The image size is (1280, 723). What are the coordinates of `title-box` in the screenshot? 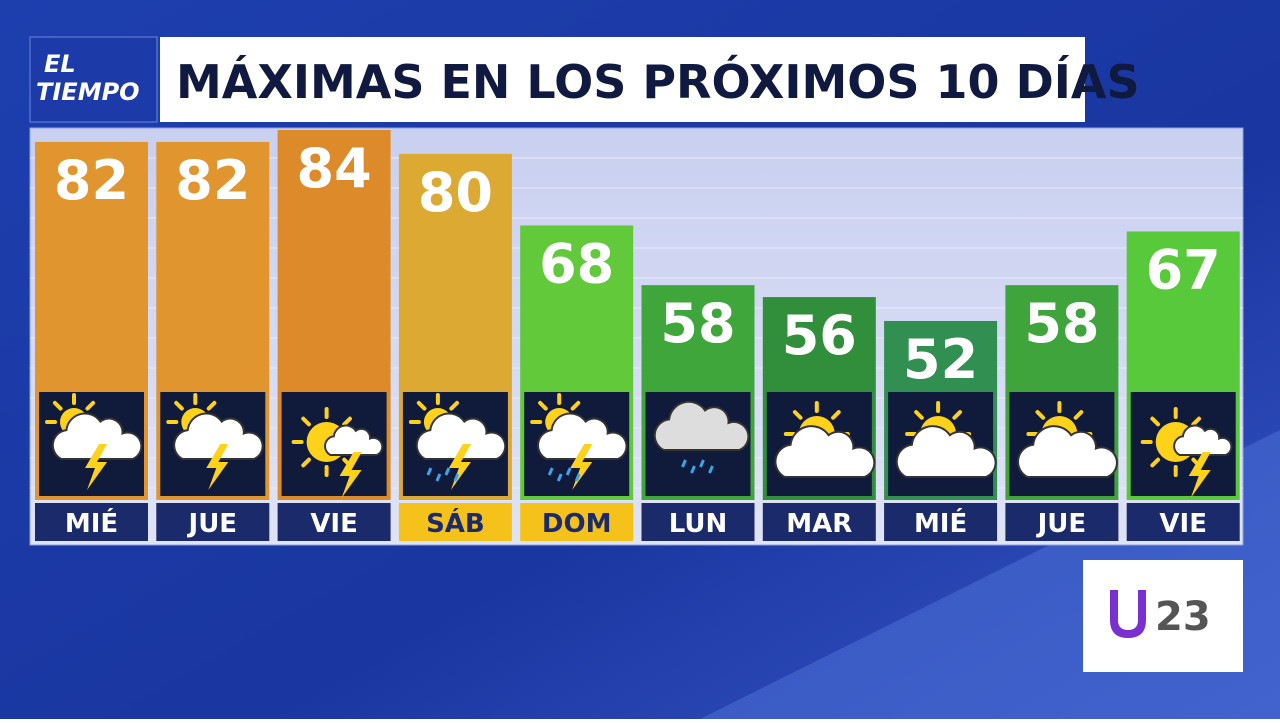 It's located at (622, 79).